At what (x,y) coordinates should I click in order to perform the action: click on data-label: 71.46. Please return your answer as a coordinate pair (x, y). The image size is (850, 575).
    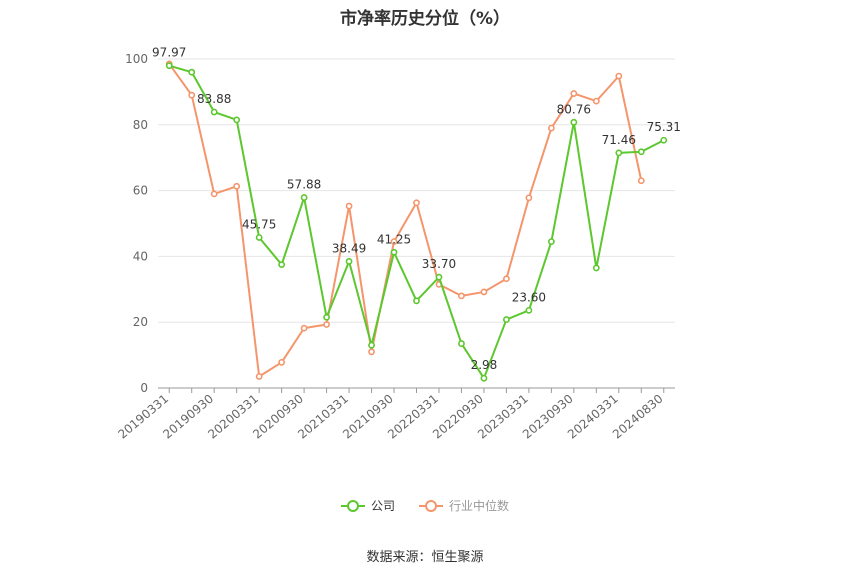
    Looking at the image, I should click on (619, 140).